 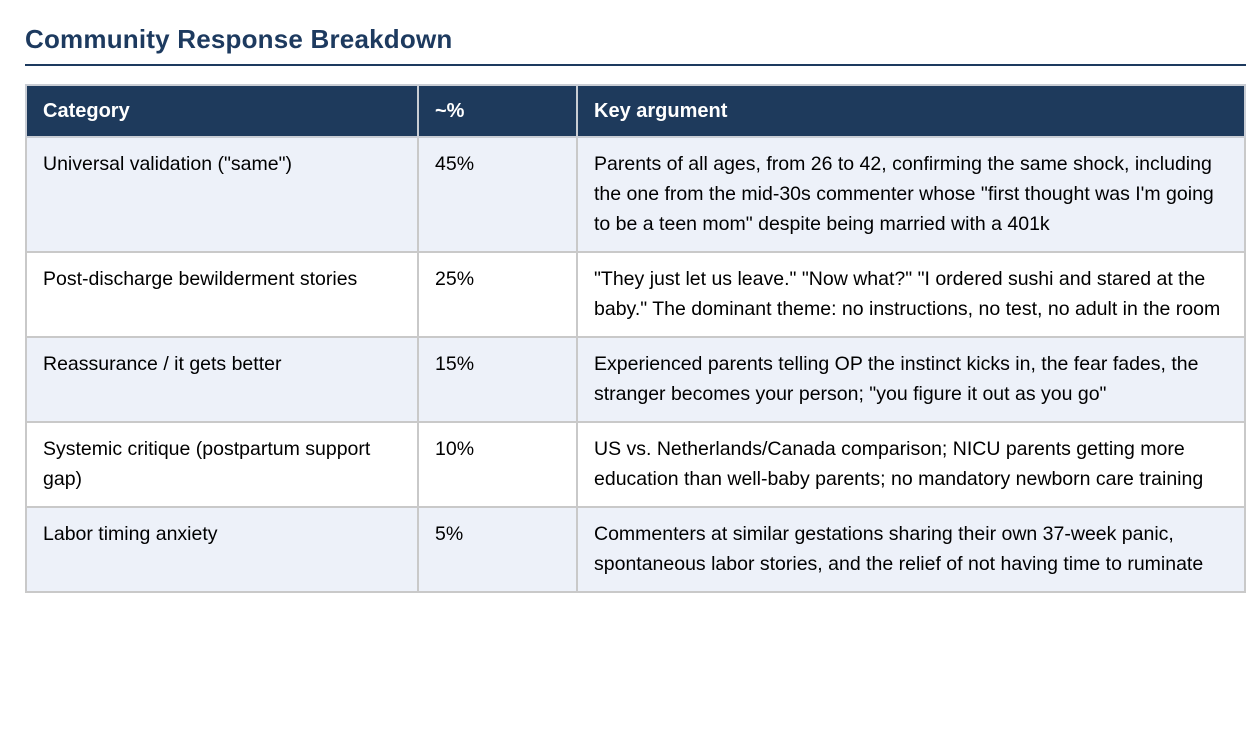 I want to click on header-cell-key-argument: Key argument, so click(x=911, y=111).